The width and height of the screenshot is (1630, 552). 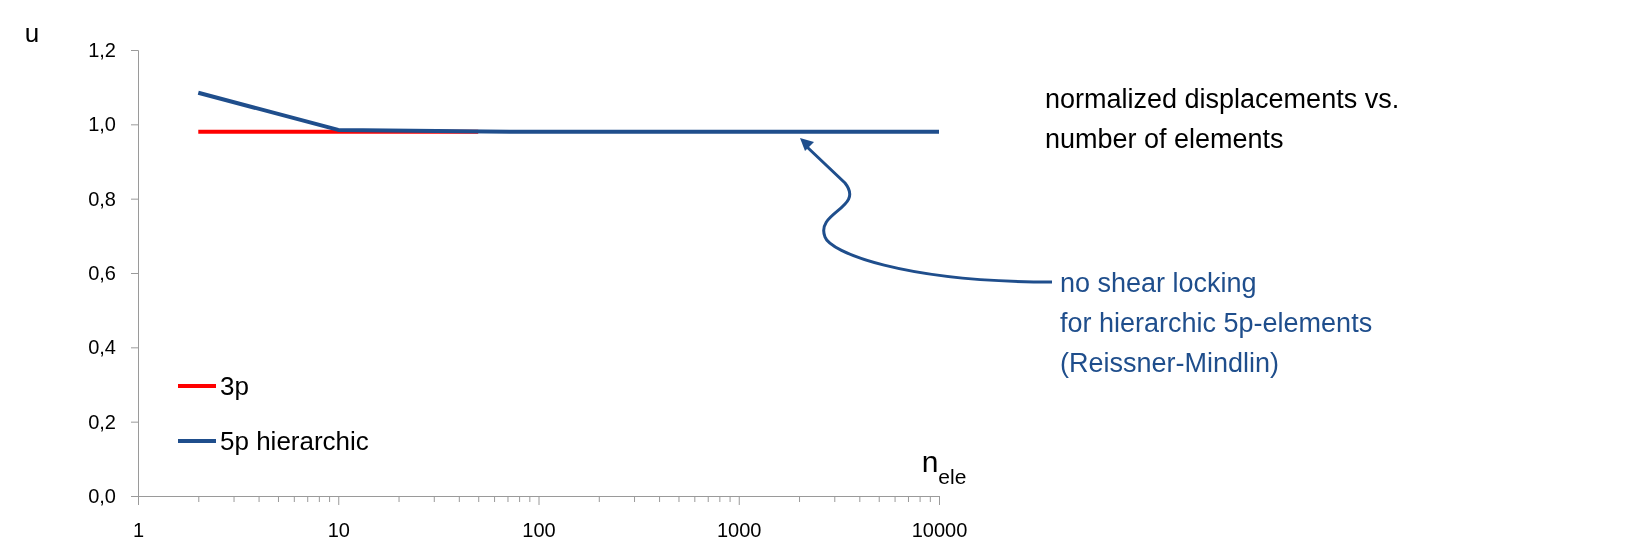 I want to click on x-tick-label: 10, so click(x=338, y=530).